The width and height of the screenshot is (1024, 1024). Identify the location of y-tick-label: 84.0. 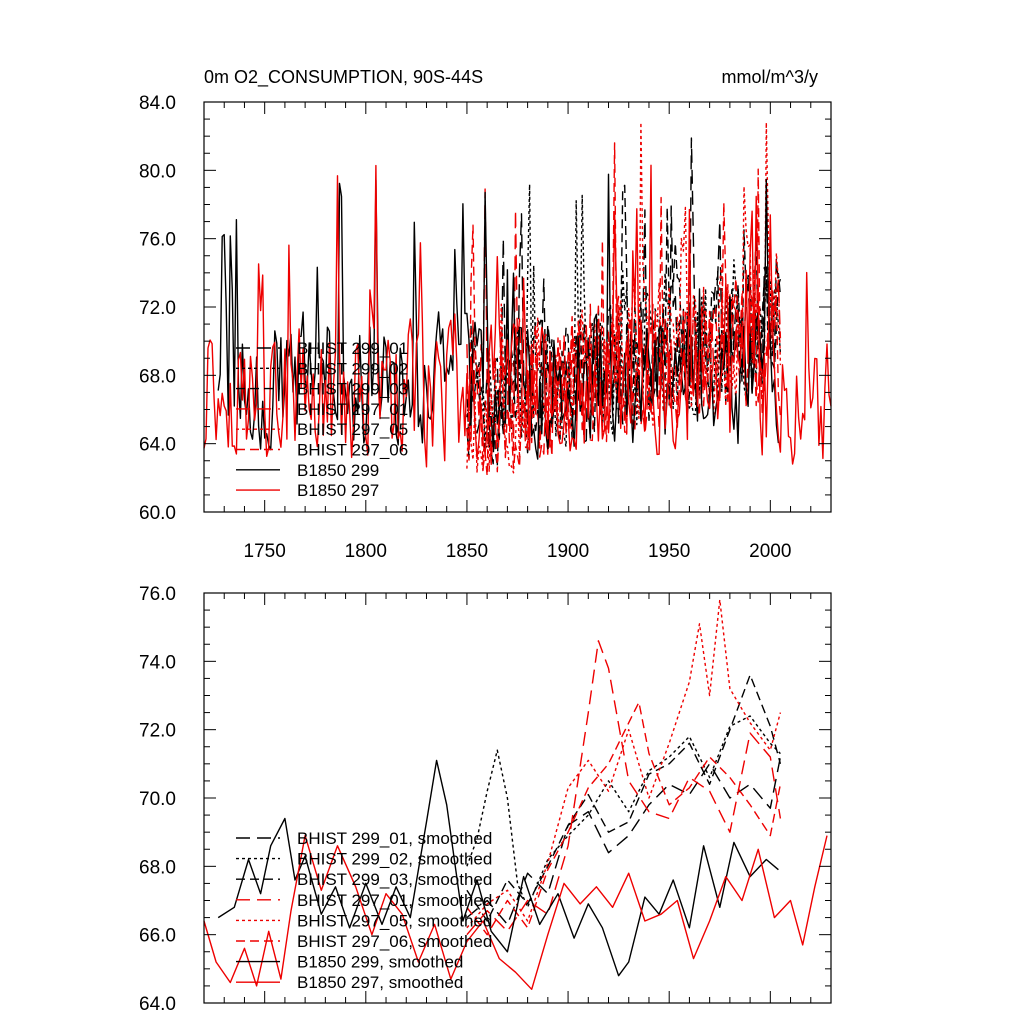
(157, 103).